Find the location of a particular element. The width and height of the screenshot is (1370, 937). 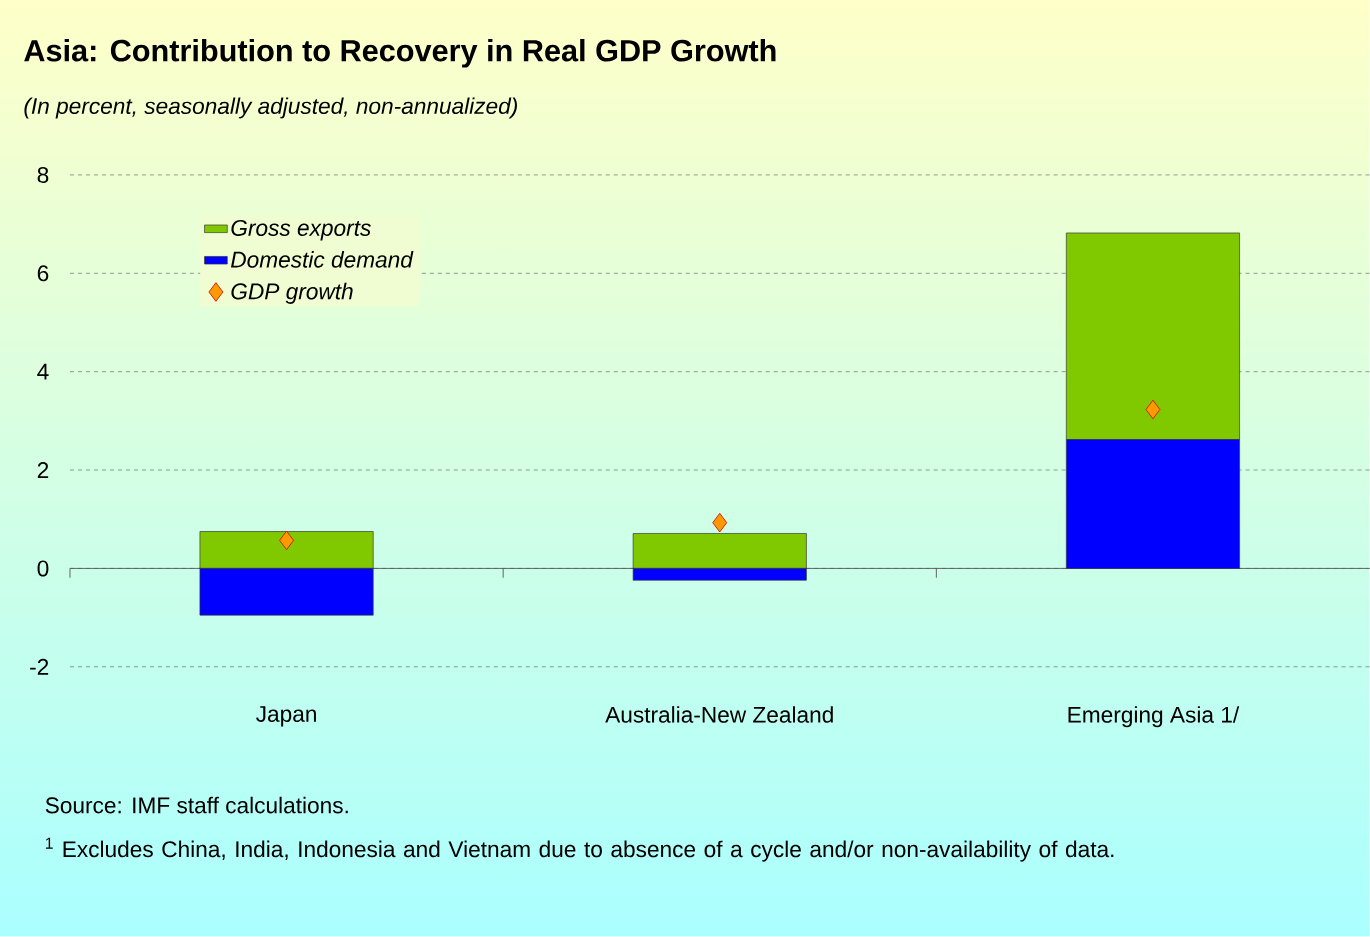

y-tick-label: 0 is located at coordinates (43, 568).